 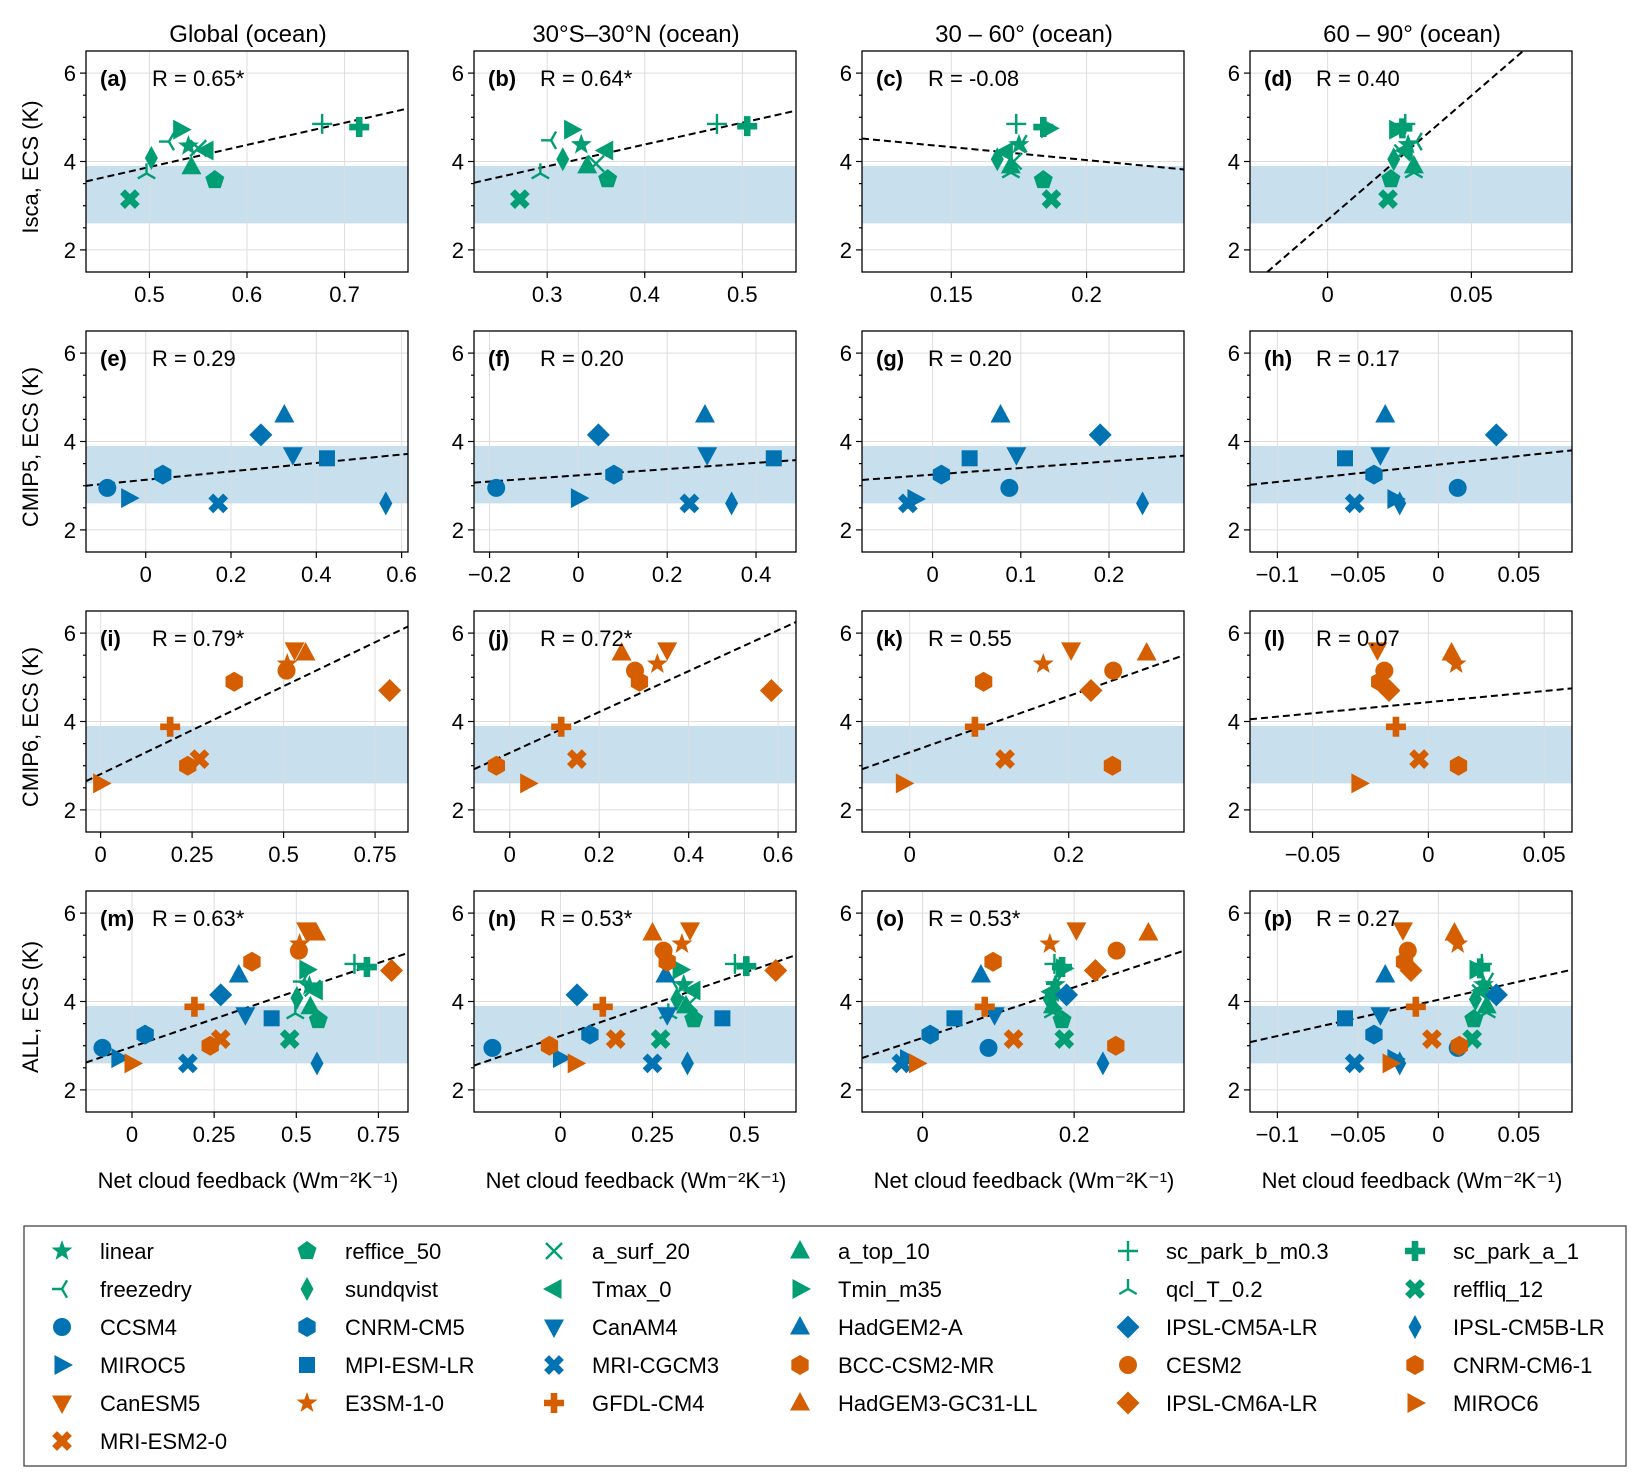 I want to click on legend-label: CNRM-CM6-1, so click(x=1522, y=1365).